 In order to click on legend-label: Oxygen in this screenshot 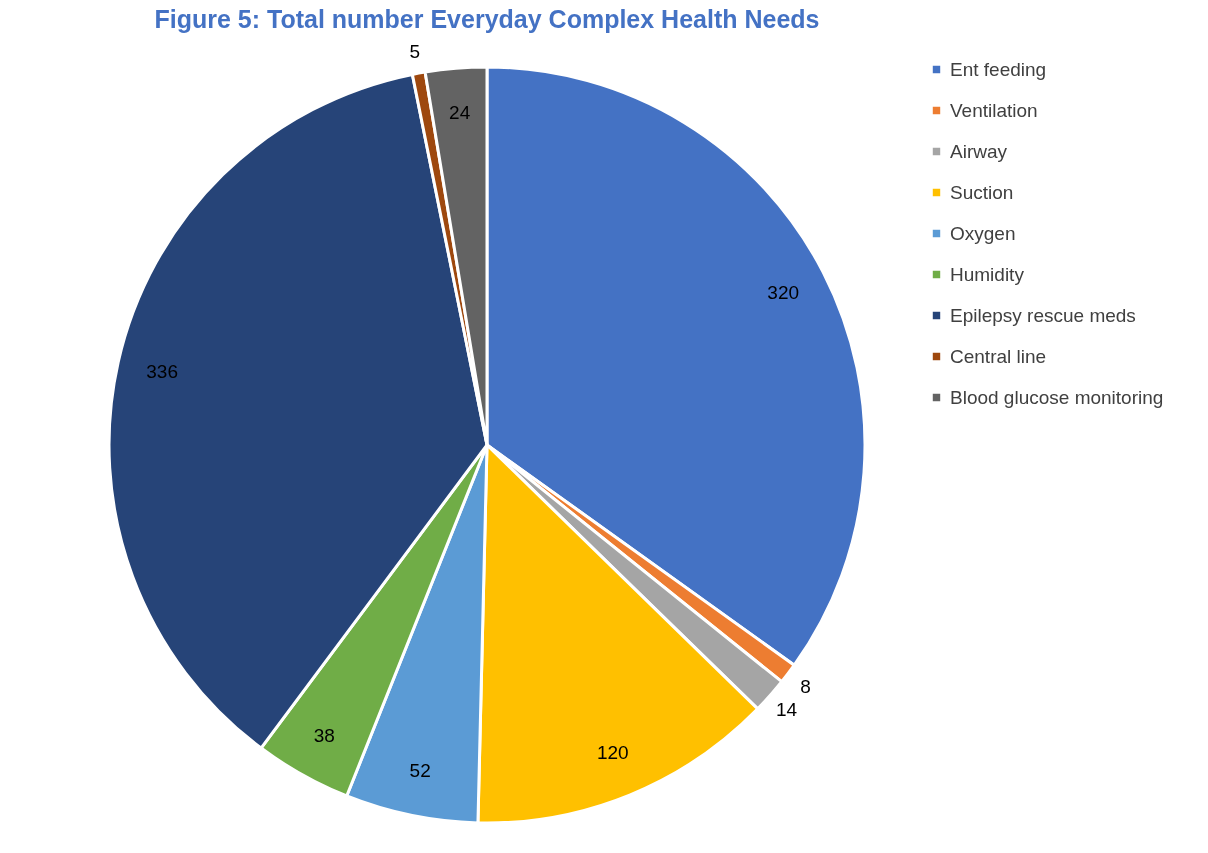, I will do `click(983, 233)`.